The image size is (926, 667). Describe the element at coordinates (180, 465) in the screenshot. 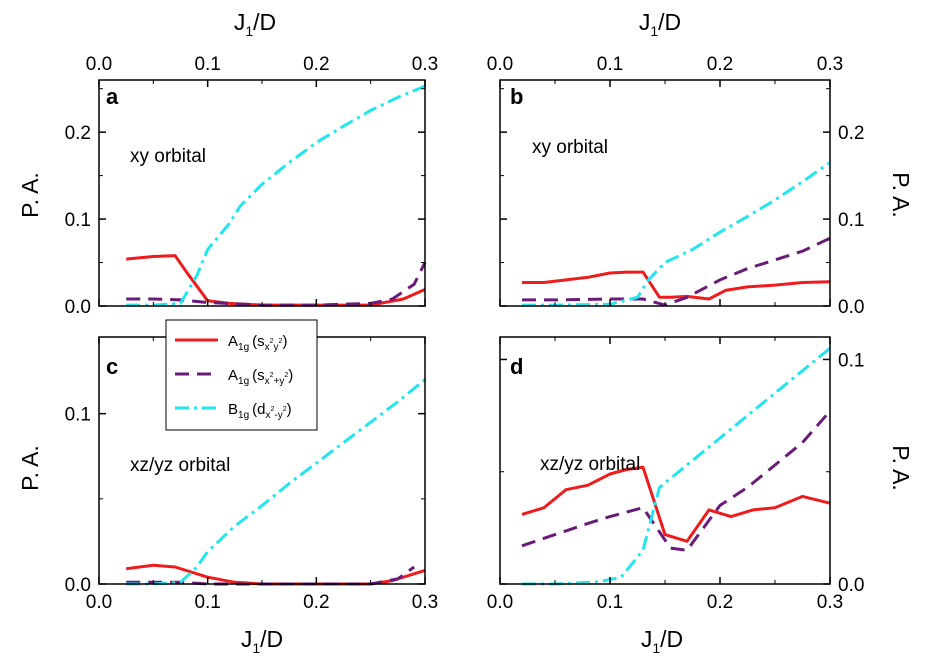

I see `orbital-annotation-c: xz/yz orbital` at that location.